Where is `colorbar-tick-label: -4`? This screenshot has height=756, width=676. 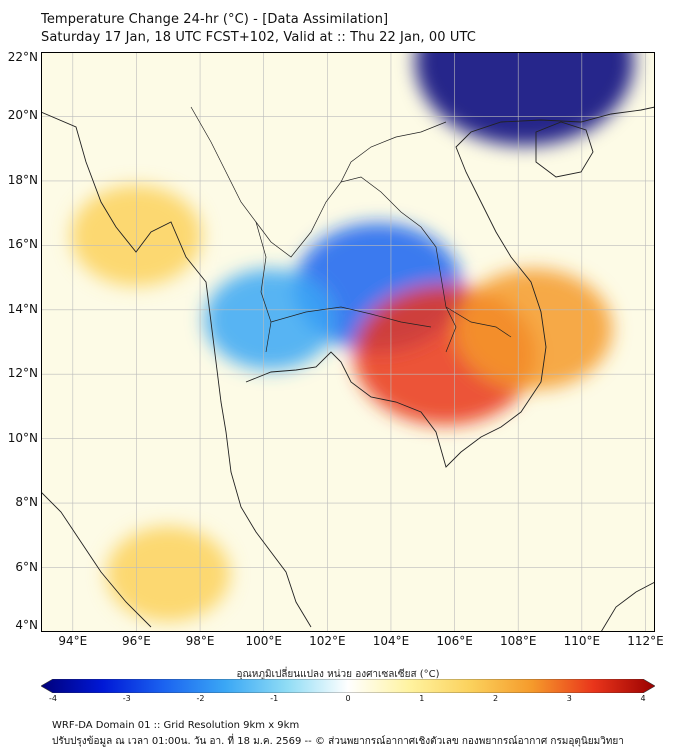 colorbar-tick-label: -4 is located at coordinates (53, 698).